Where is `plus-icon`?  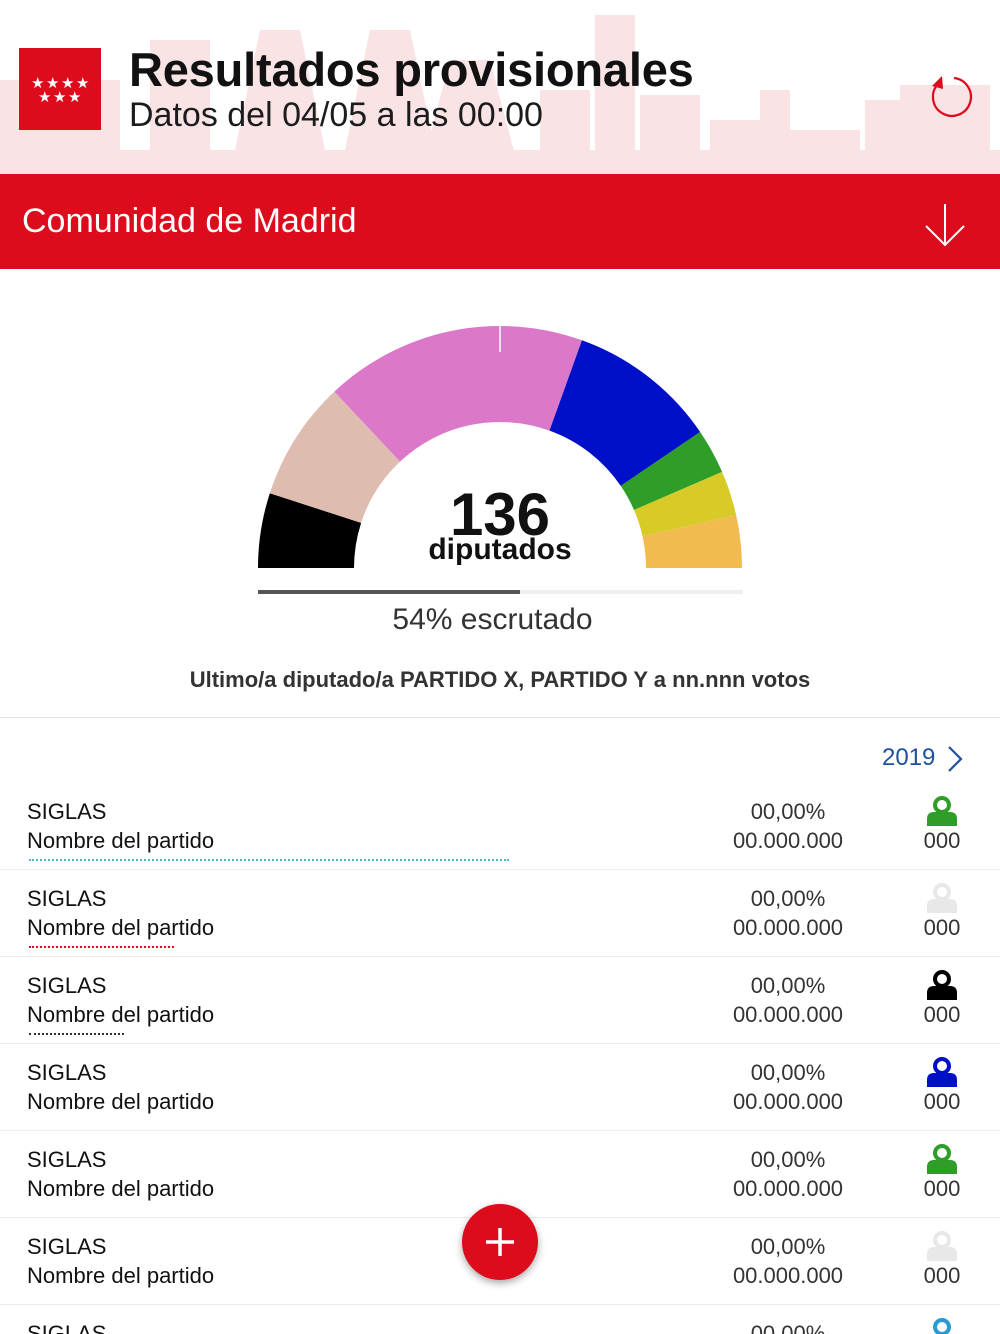 plus-icon is located at coordinates (500, 1242).